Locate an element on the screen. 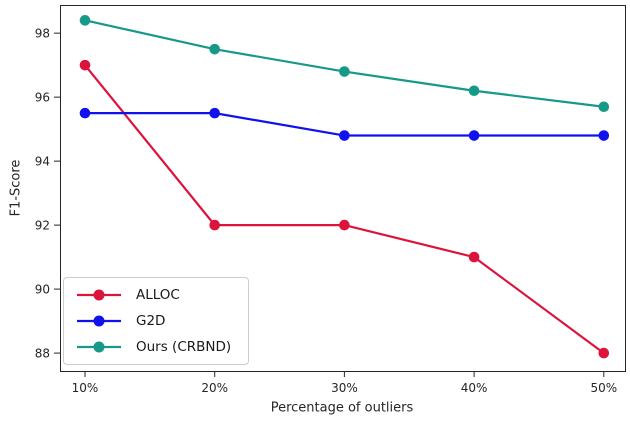 Image resolution: width=630 pixels, height=426 pixels. legend: ALLOC G2D Ours (CRBND) is located at coordinates (156, 321).